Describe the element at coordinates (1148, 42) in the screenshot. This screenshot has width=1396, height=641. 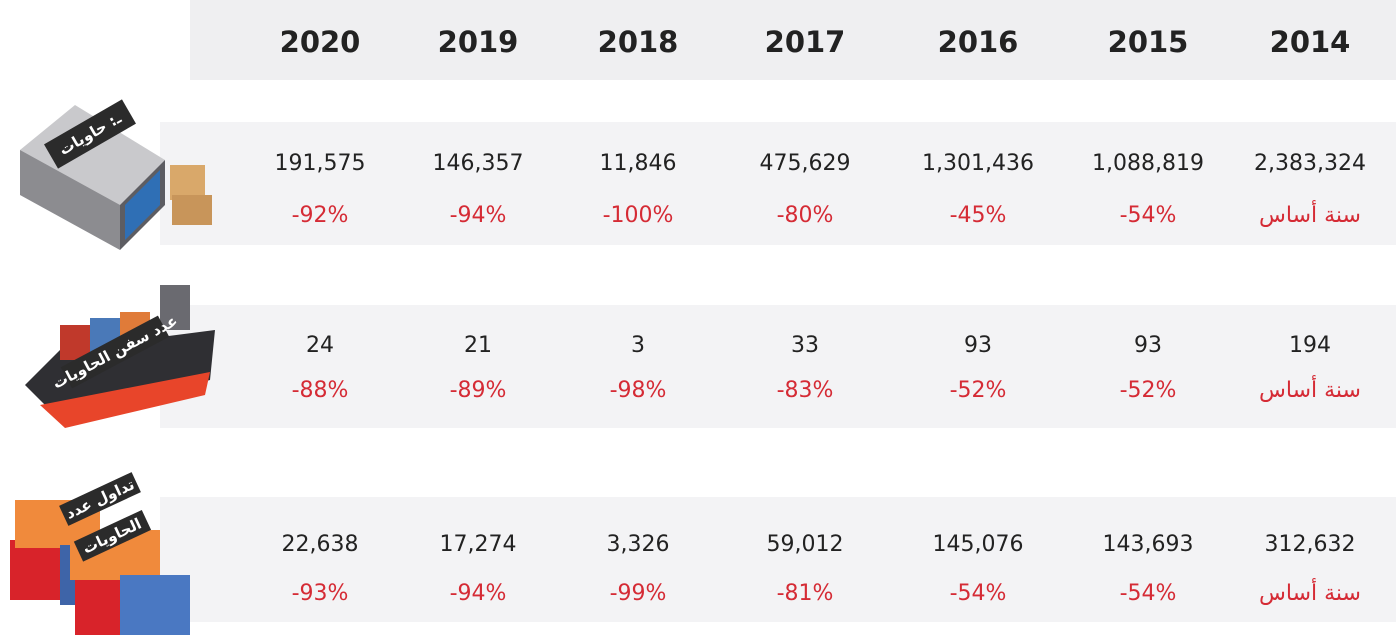
I see `year-header: 2015` at that location.